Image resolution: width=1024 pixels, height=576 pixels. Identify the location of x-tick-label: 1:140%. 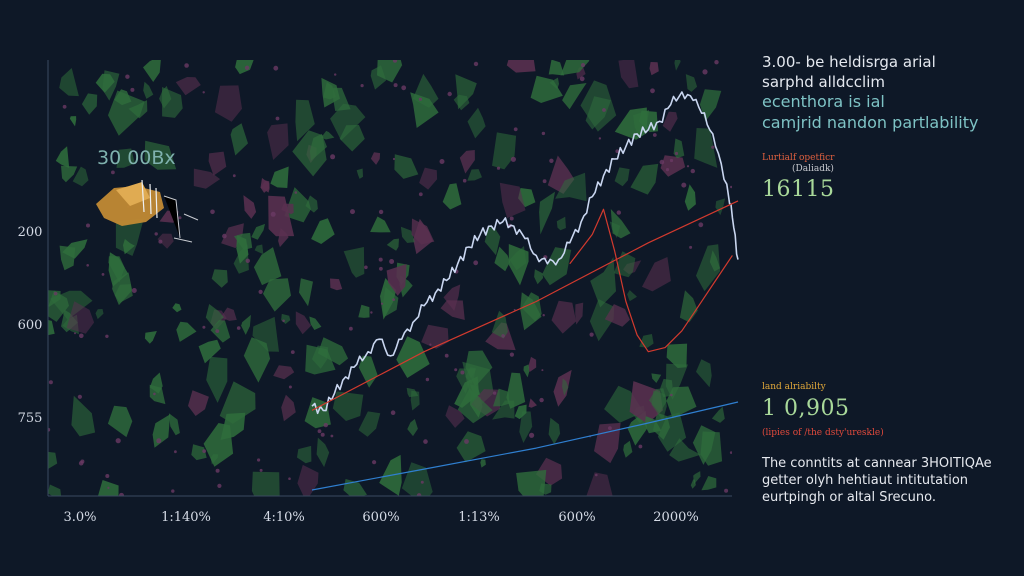
(186, 517).